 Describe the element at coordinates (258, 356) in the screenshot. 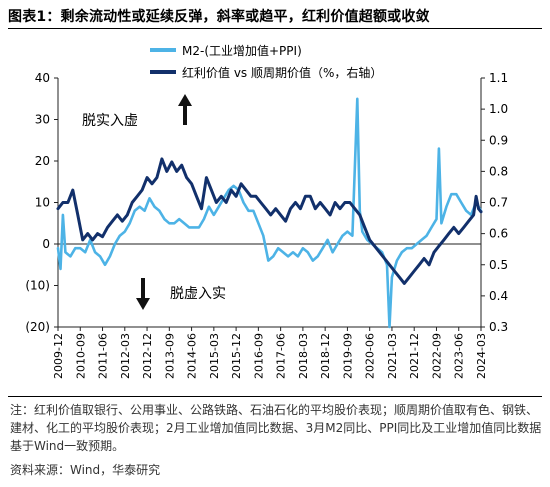

I see `x-tick-label: 2016-09` at that location.